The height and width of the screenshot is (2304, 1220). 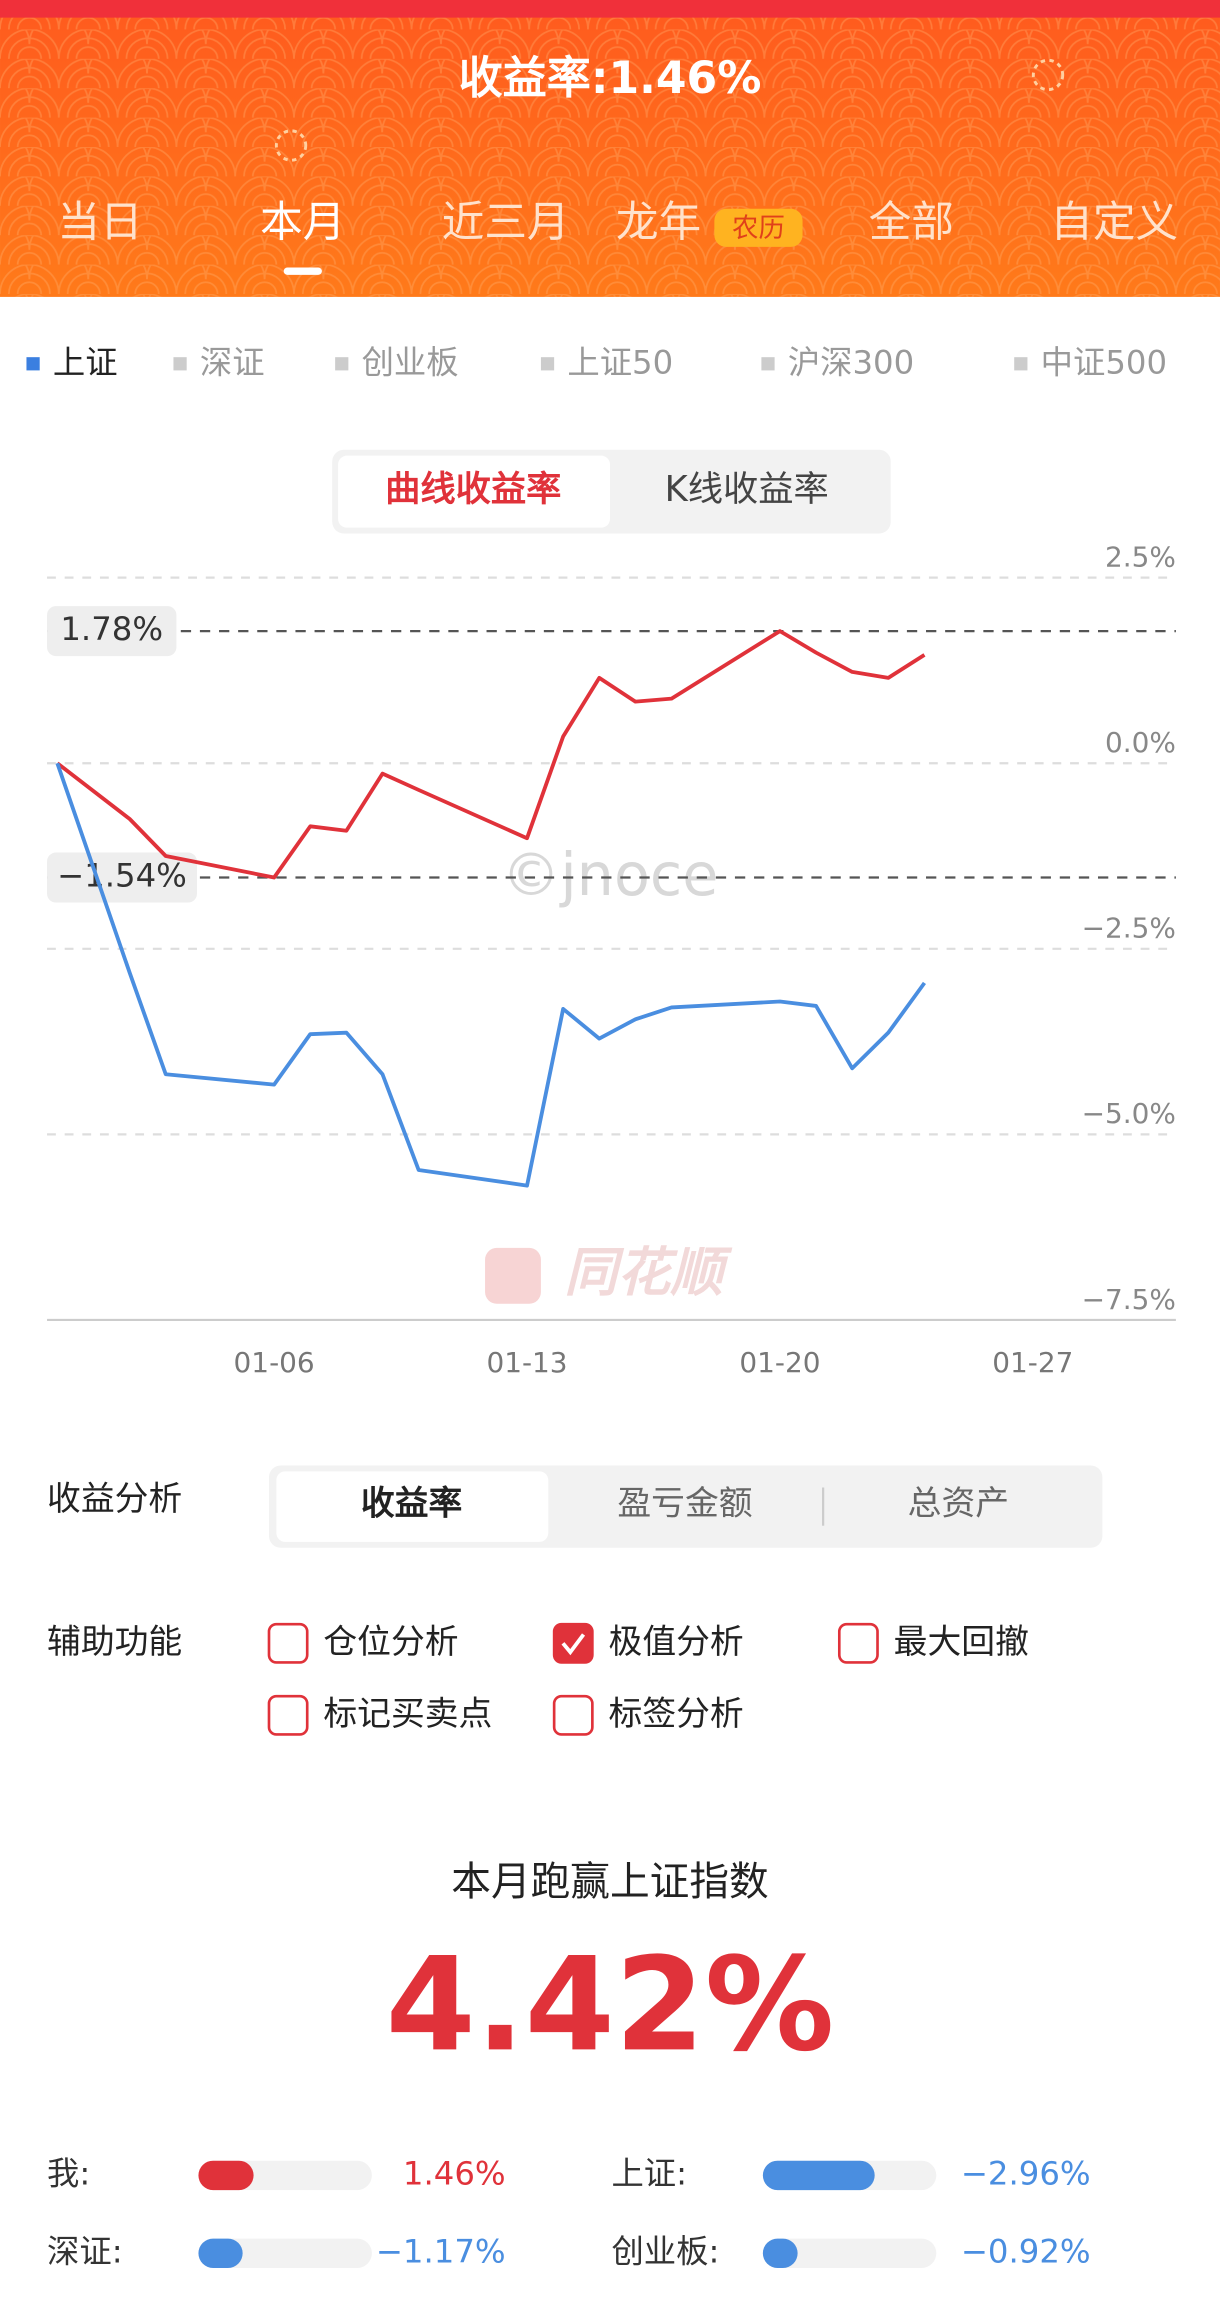 I want to click on y-tick-label: 2.5%, so click(x=1140, y=557).